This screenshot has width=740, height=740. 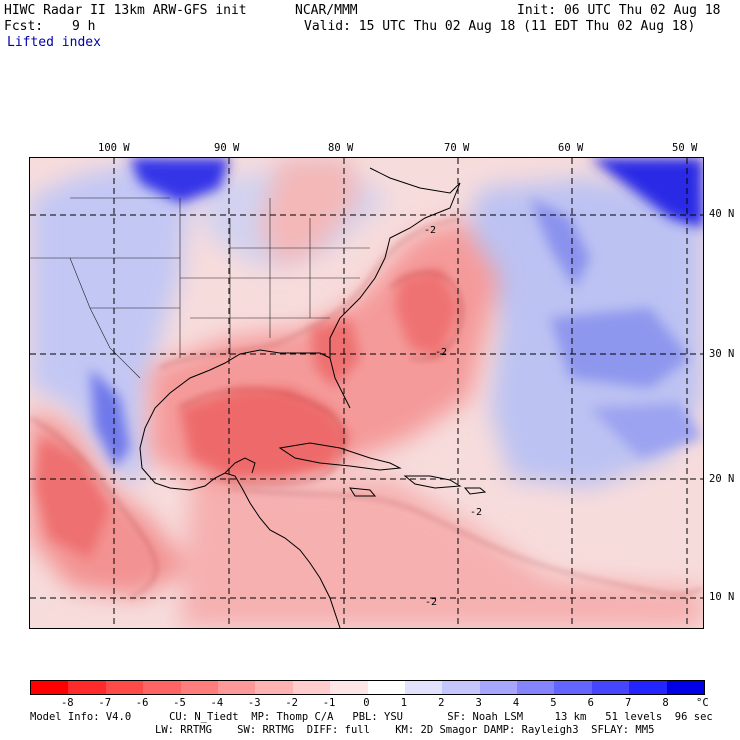 What do you see at coordinates (722, 214) in the screenshot?
I see `lat-label-40n: 40 N` at bounding box center [722, 214].